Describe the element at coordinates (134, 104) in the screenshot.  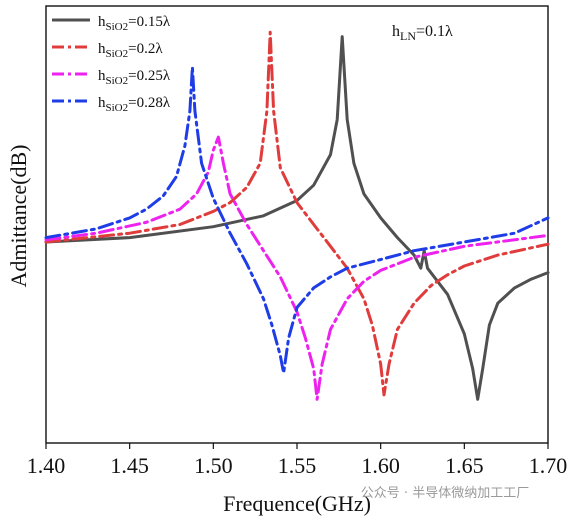
I see `legend-label: hSiO2=0.28λ` at that location.